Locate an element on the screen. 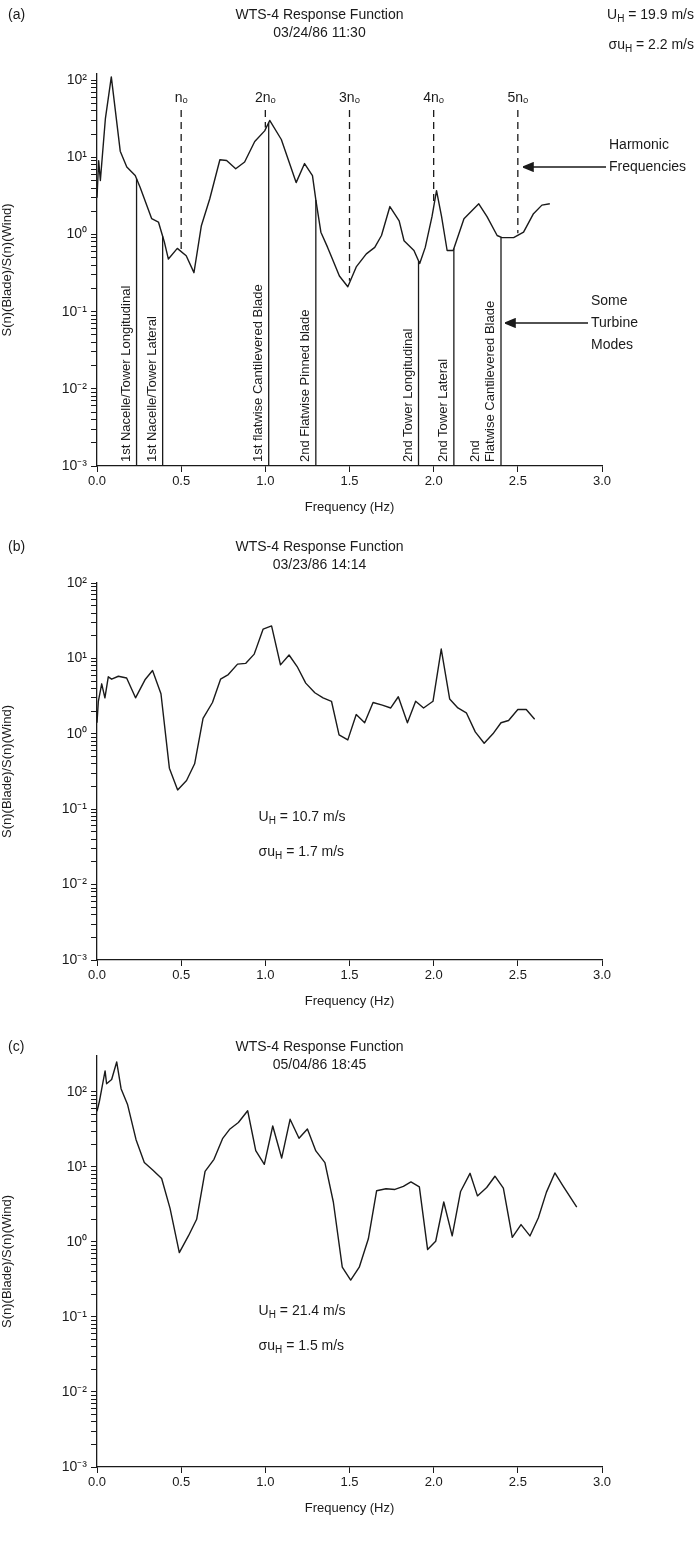  ref-line-label: 1st Nacelle/Tower Lateral is located at coordinates (151, 388).